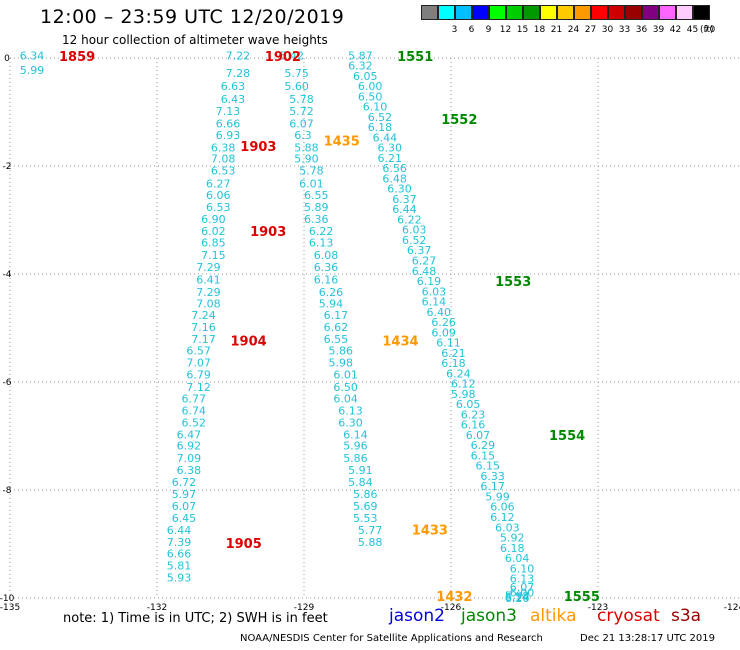  Describe the element at coordinates (709, 30) in the screenshot. I see `legend-label: 70` at that location.